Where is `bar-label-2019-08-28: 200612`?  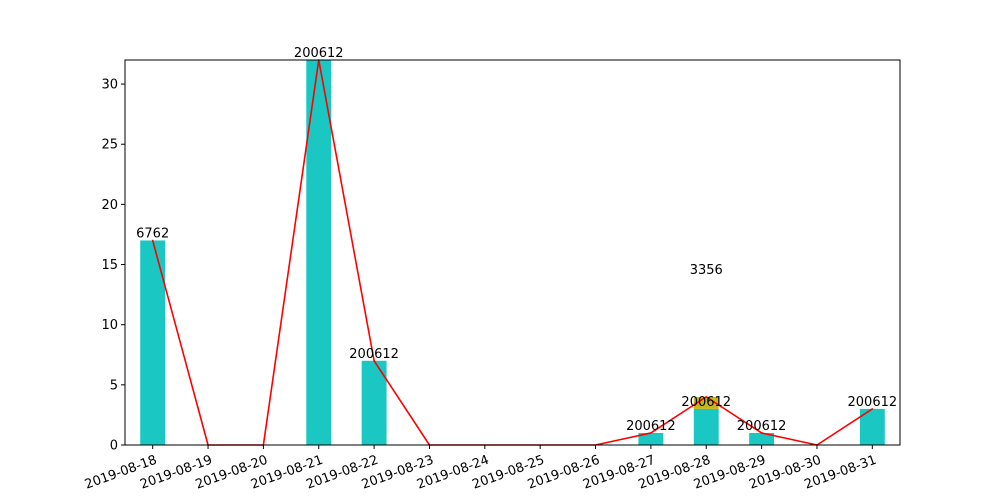
bar-label-2019-08-28: 200612 is located at coordinates (706, 402).